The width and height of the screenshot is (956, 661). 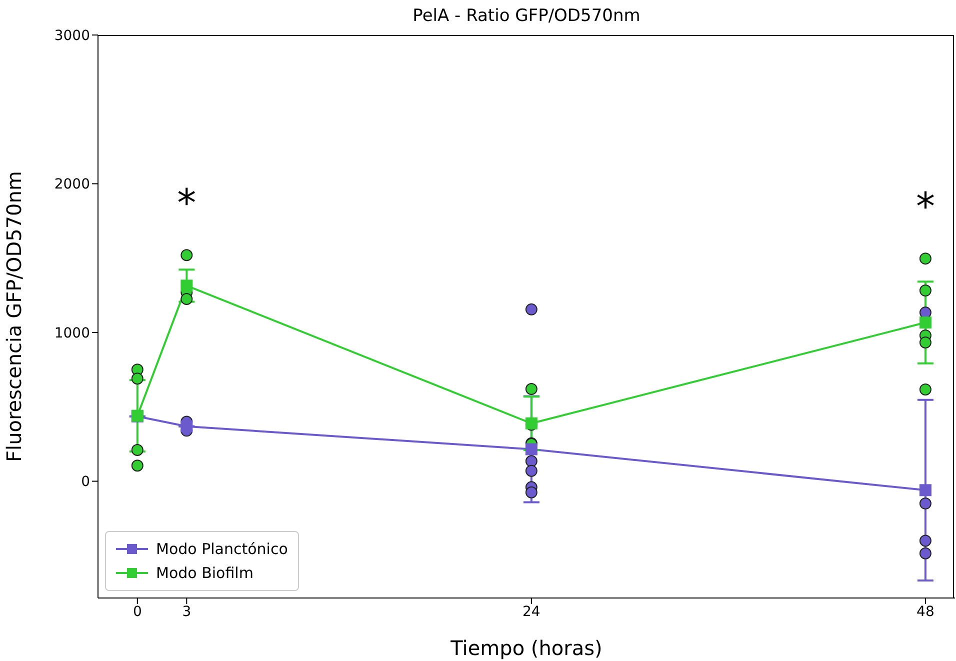 I want to click on y-axis-title: Fluorescencia GFP/OD570nm, so click(x=14, y=316).